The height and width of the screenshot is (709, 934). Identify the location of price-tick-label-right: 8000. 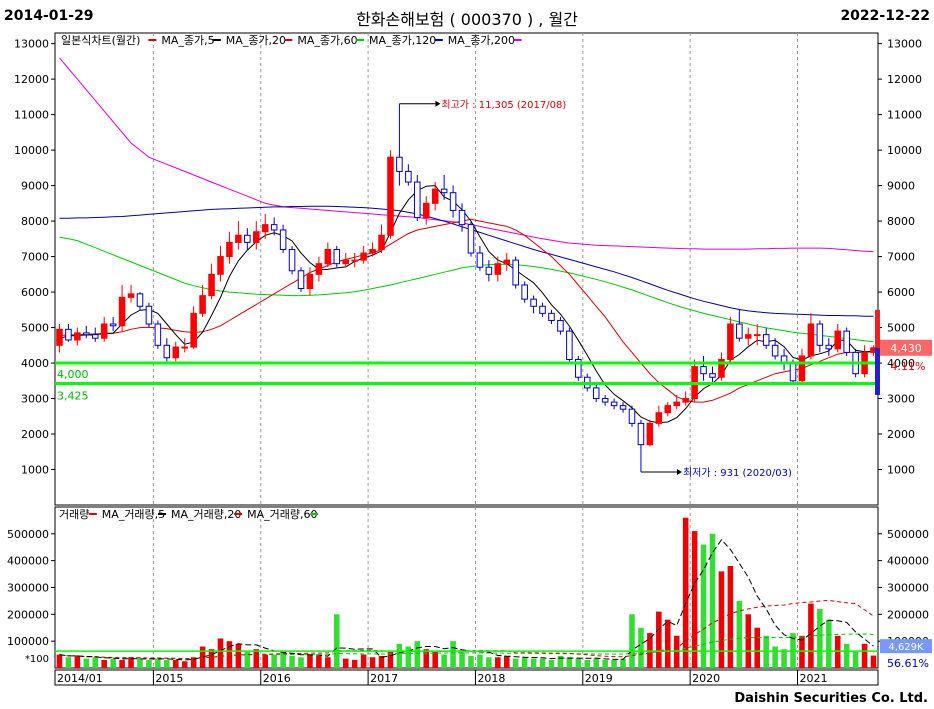
(901, 221).